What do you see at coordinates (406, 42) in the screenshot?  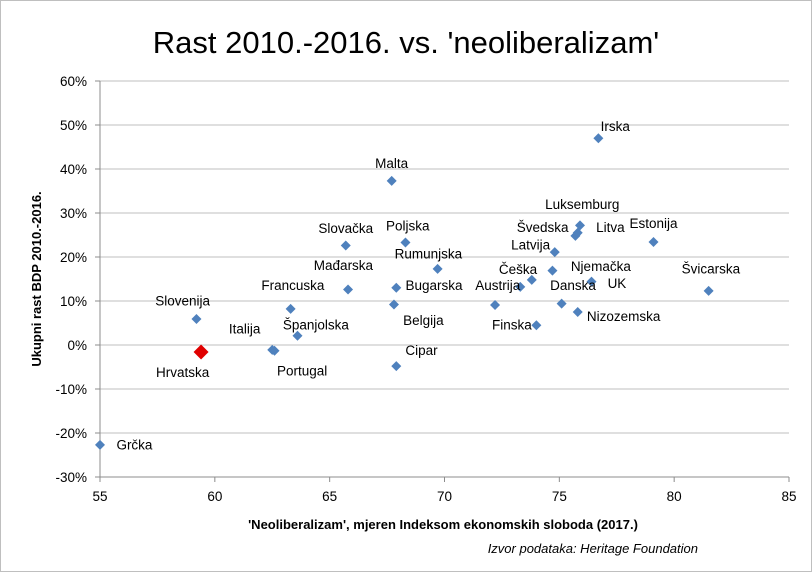 I see `chart-title: Rast 2010.-2016. vs. 'neoliberalizam'` at bounding box center [406, 42].